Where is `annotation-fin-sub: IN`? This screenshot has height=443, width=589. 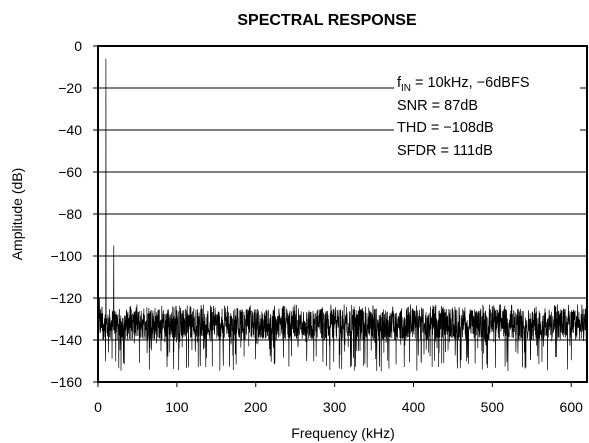
annotation-fin-sub: IN is located at coordinates (406, 88).